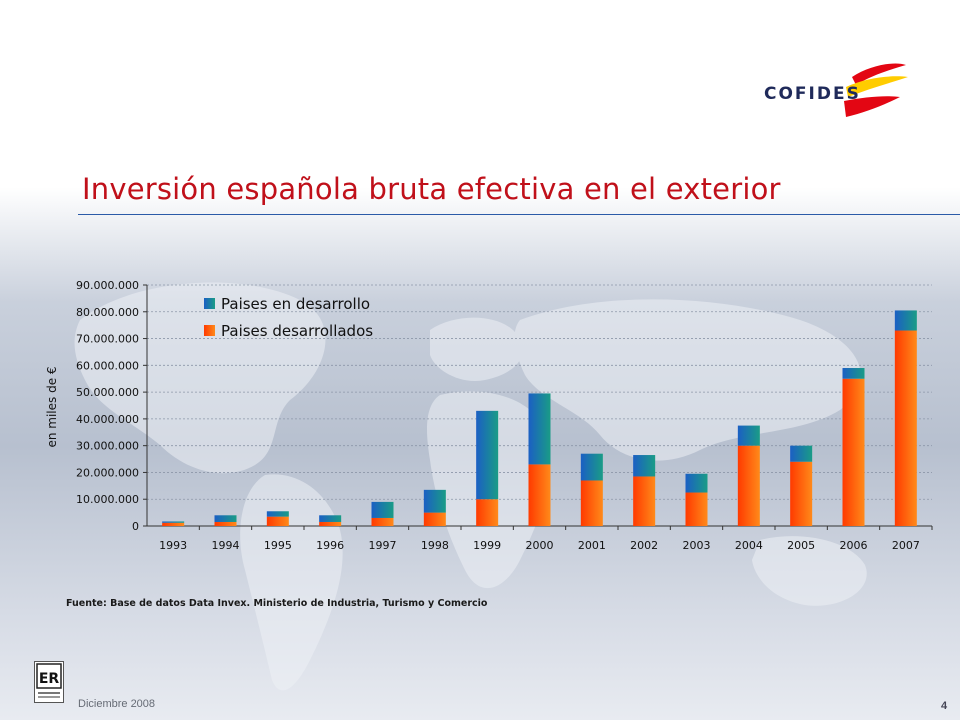 The image size is (960, 720). Describe the element at coordinates (383, 545) in the screenshot. I see `x-tick-label: 1997` at that location.